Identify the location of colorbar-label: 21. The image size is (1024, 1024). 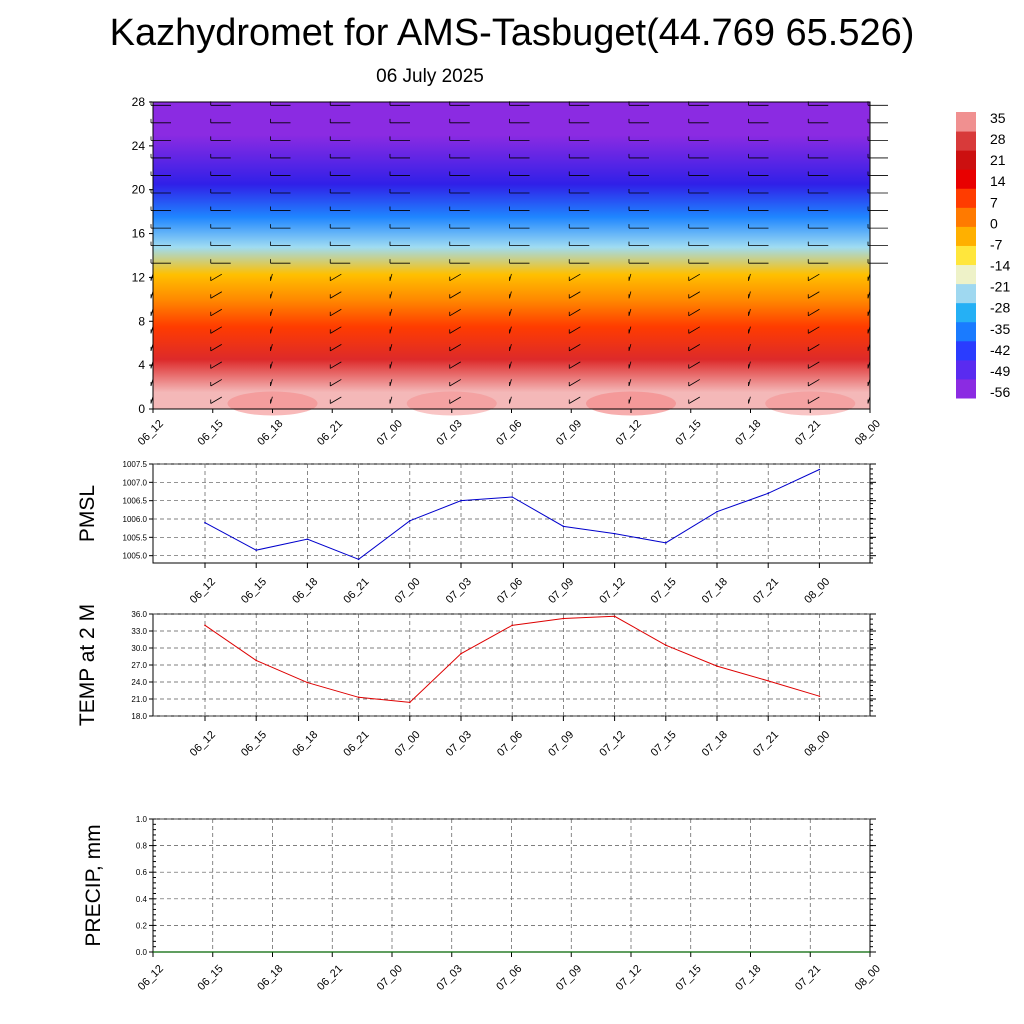
(998, 160).